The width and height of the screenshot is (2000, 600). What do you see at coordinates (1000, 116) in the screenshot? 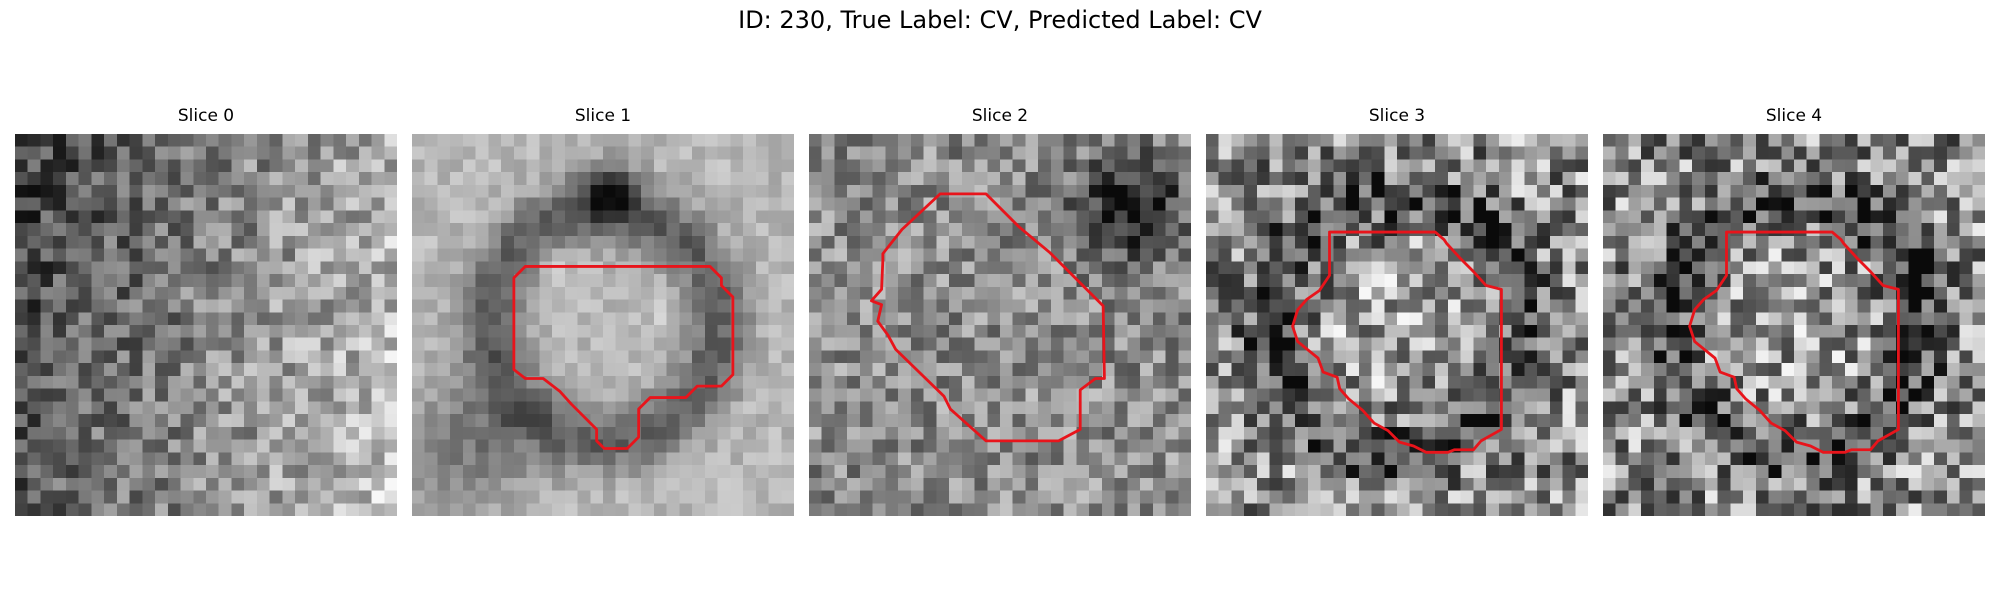
I see `slice-title-2: Slice 2` at bounding box center [1000, 116].